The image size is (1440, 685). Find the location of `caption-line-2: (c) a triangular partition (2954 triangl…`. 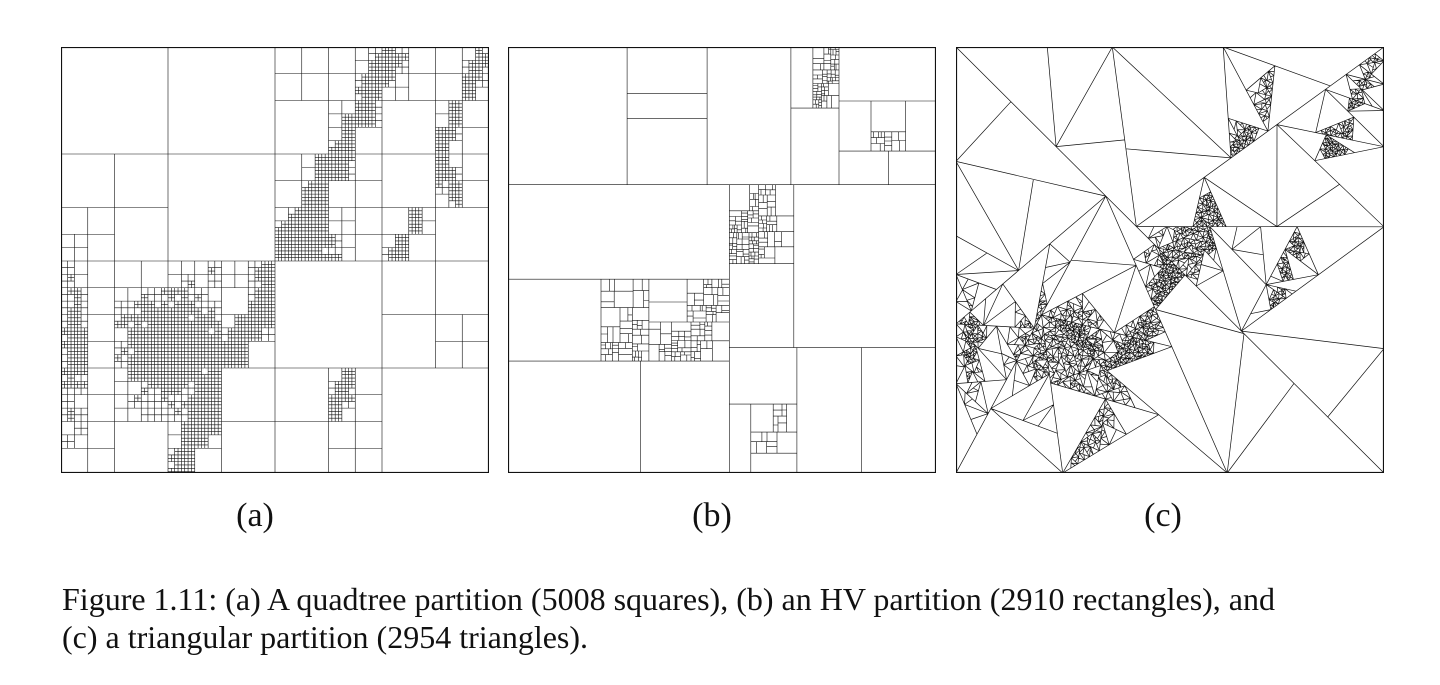

caption-line-2: (c) a triangular partition (2954 triangl… is located at coordinates (325, 637).